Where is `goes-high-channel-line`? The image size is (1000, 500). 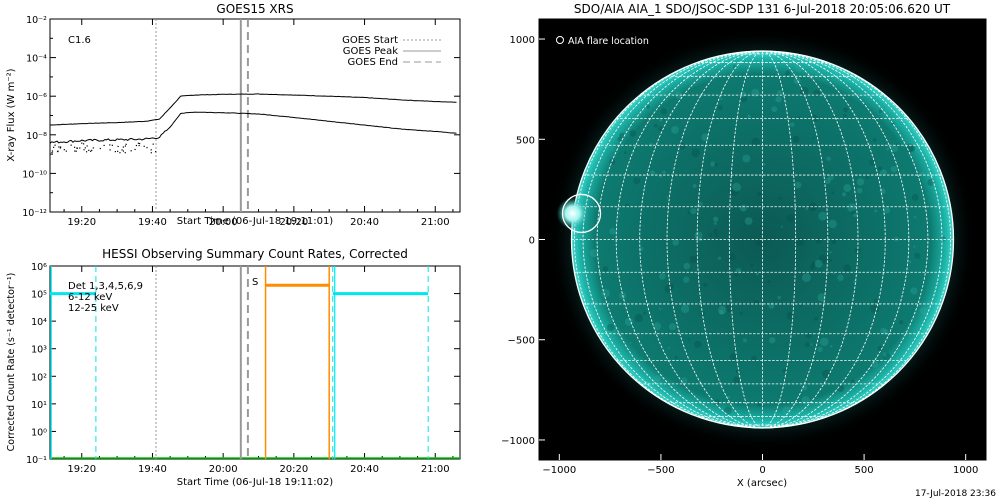
goes-high-channel-line is located at coordinates (253, 109).